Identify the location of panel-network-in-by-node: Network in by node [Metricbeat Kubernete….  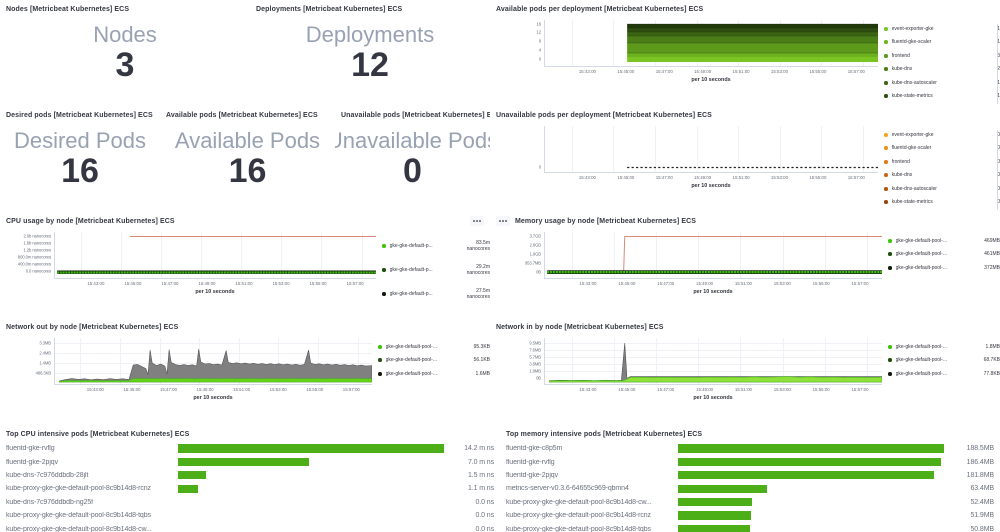
(745, 371).